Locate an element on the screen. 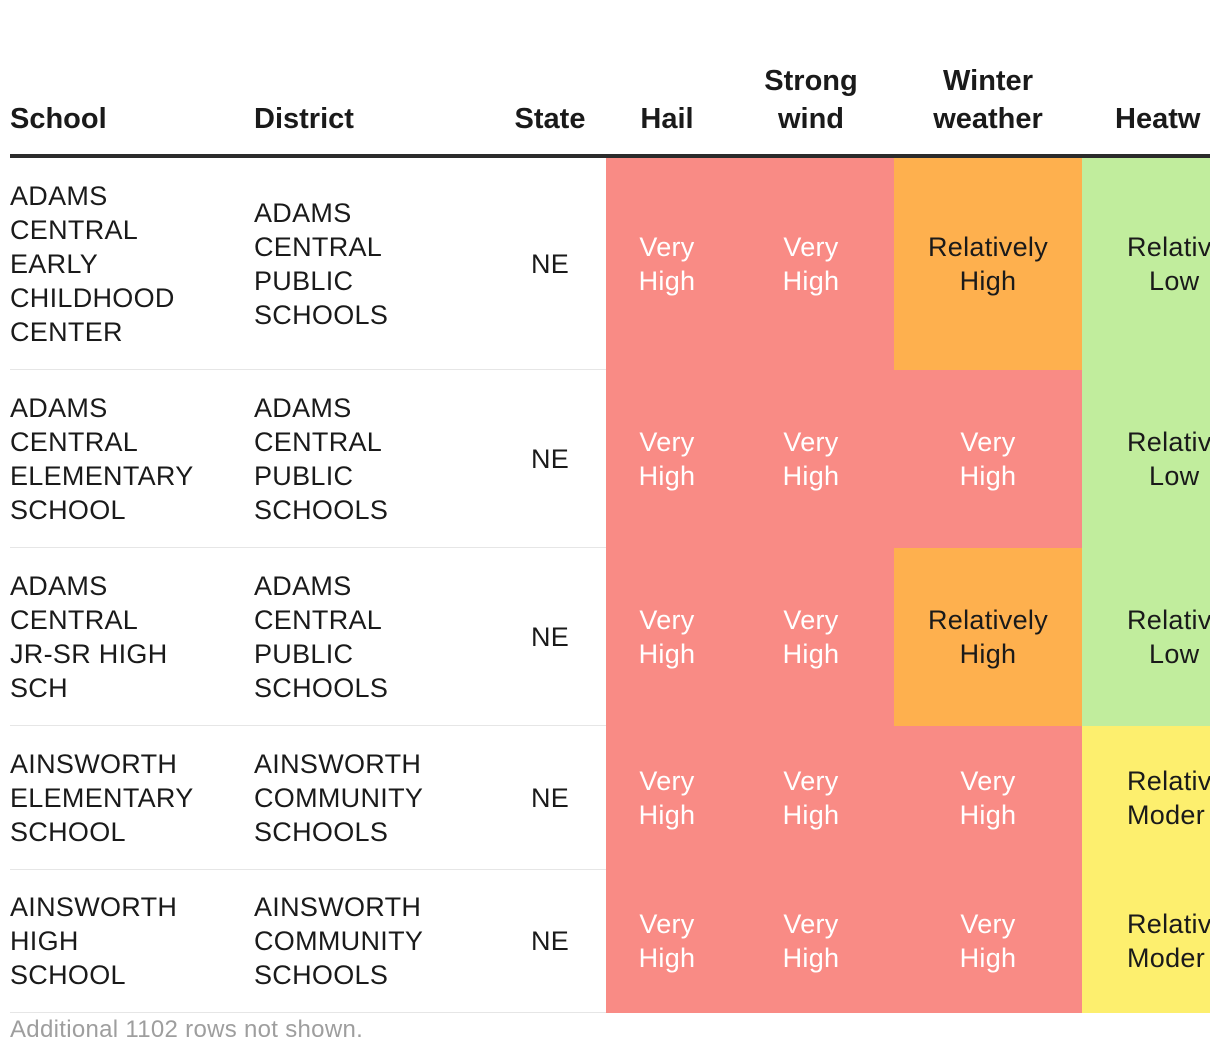 The height and width of the screenshot is (1058, 1220). header-state: State is located at coordinates (550, 79).